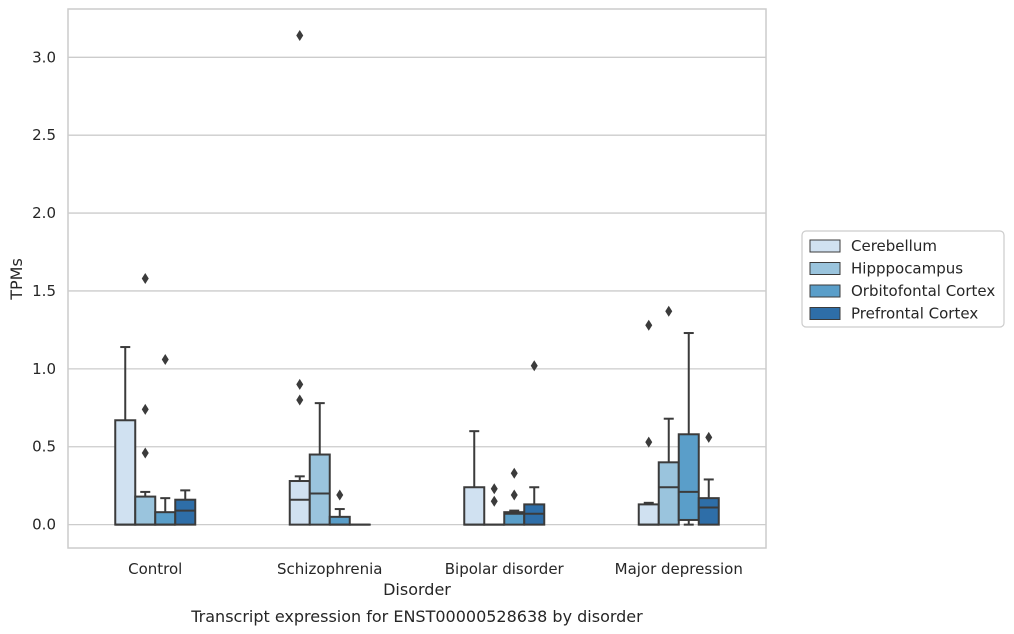  I want to click on y-tick-label: 2.0, so click(44, 213).